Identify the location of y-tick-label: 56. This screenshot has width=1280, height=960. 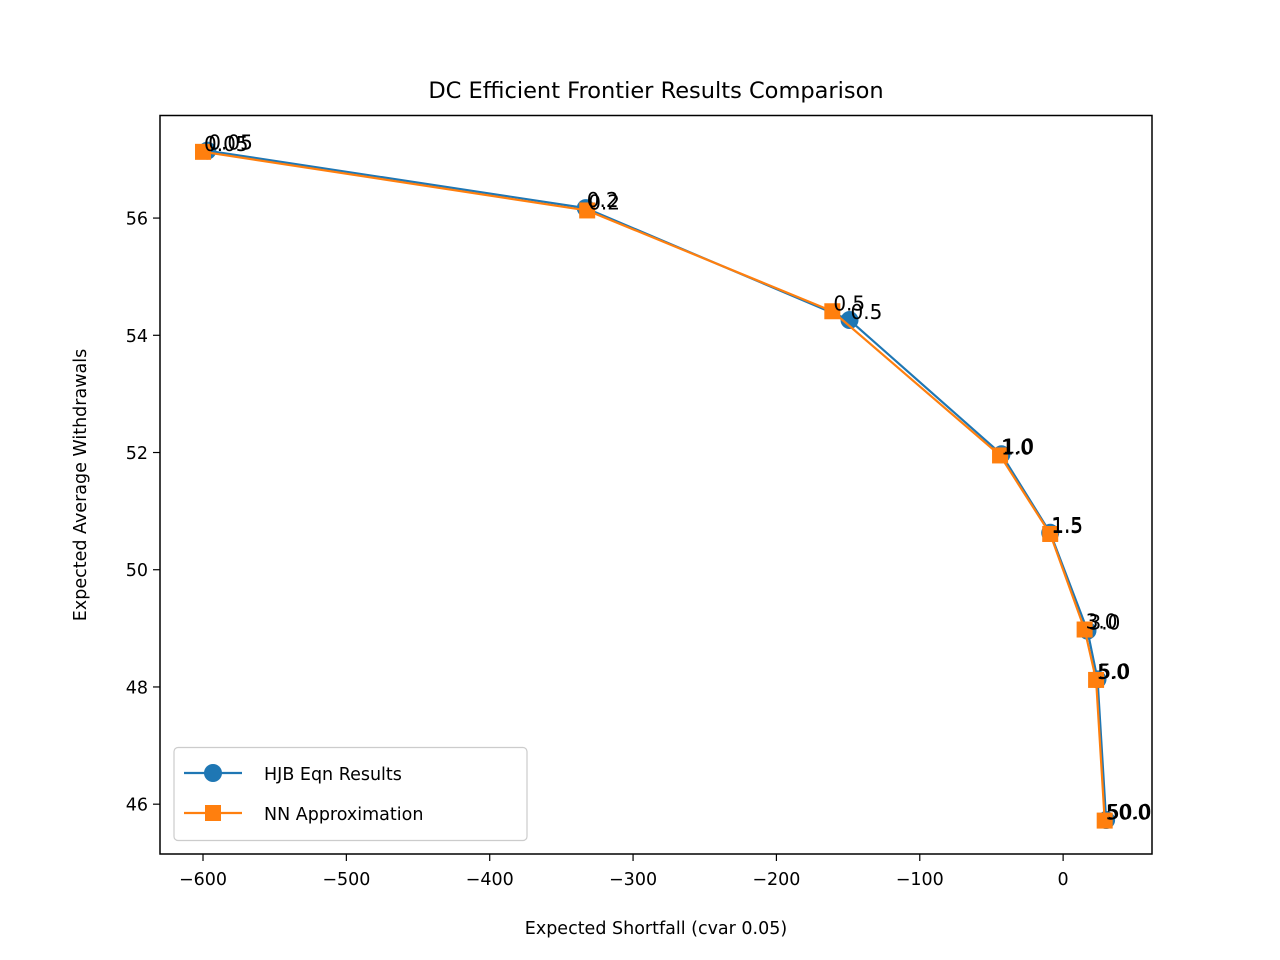
(137, 220).